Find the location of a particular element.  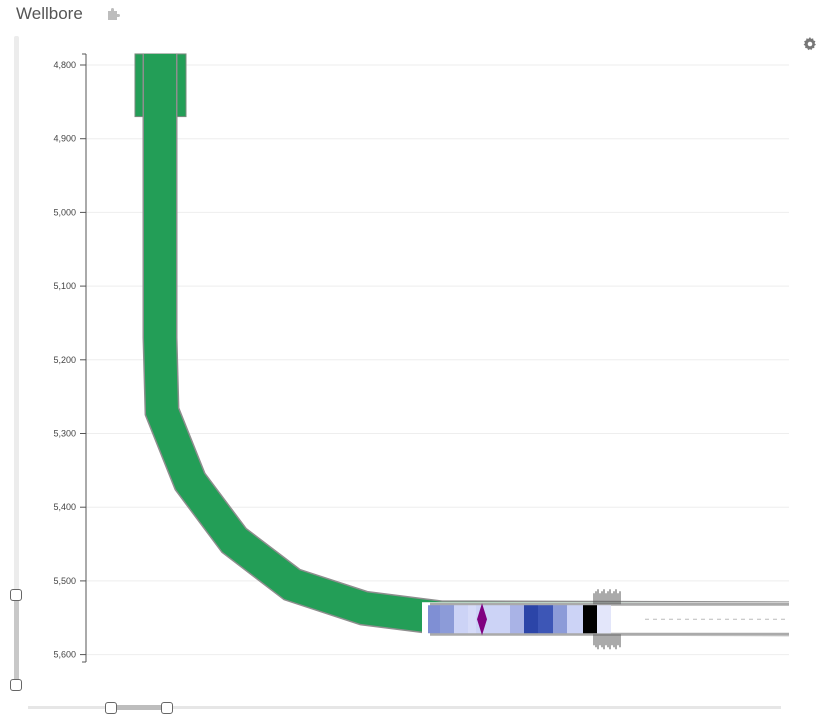

horizontal-slider-handle-left is located at coordinates (111, 708).